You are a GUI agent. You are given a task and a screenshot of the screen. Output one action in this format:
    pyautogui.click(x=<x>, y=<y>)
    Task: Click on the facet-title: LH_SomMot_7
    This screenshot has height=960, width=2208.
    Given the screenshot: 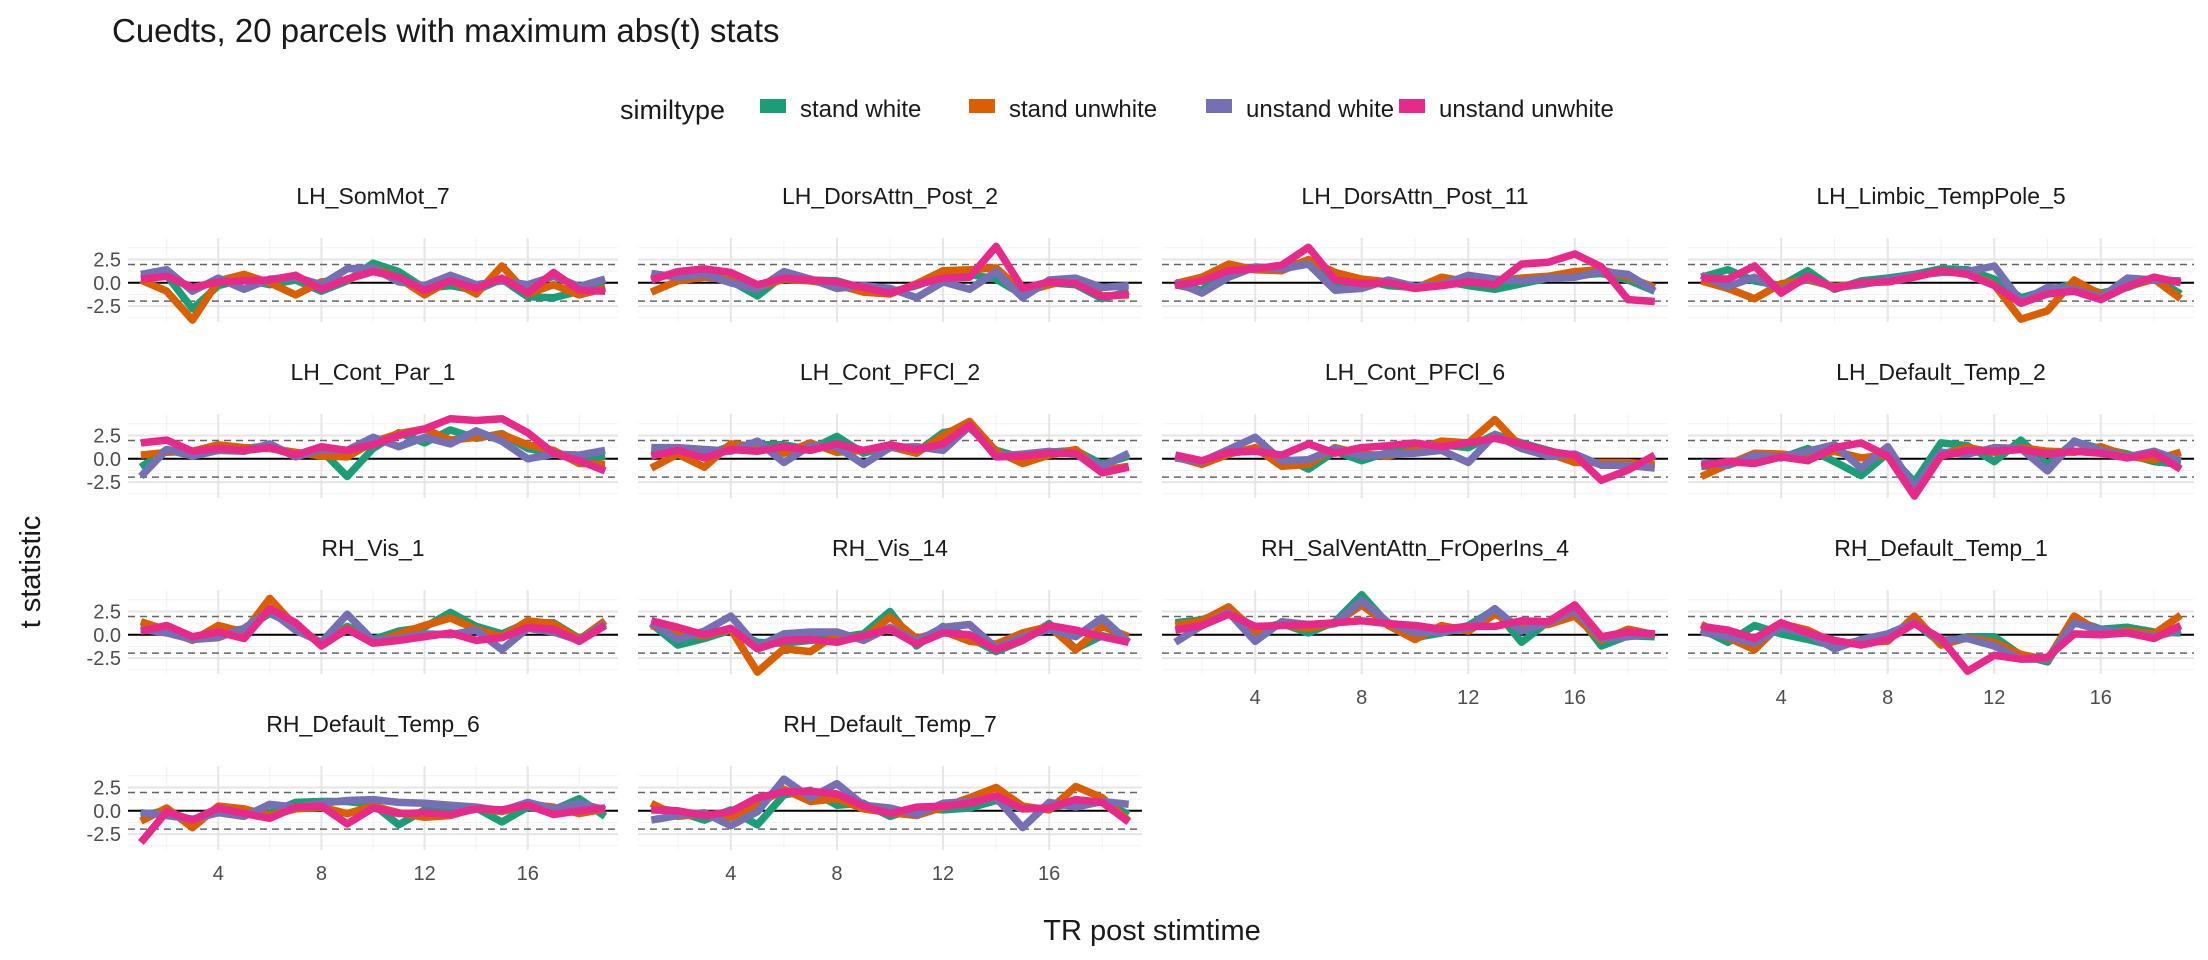 What is the action you would take?
    pyautogui.click(x=372, y=196)
    